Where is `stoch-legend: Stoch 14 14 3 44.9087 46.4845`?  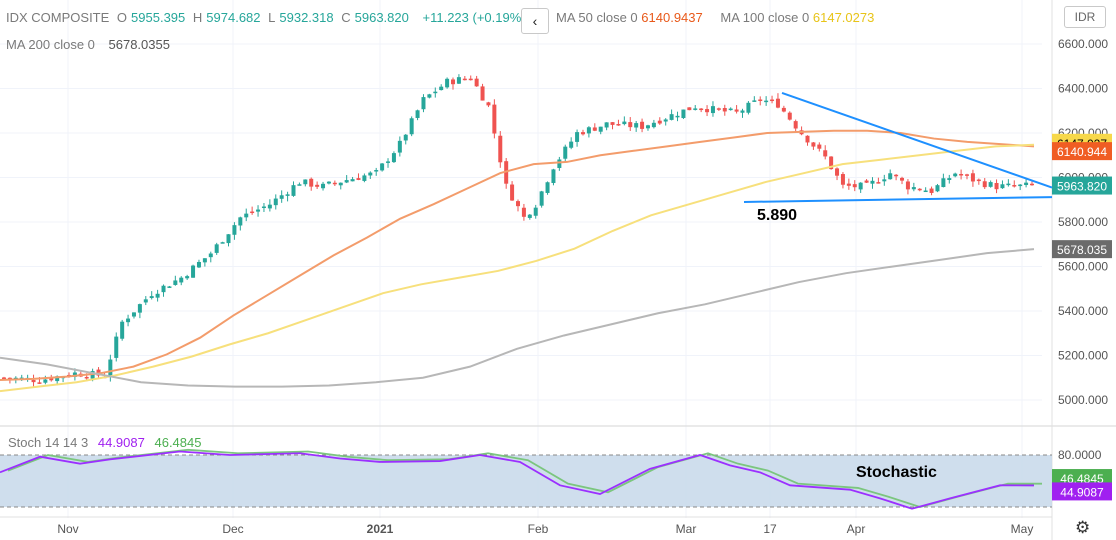
stoch-legend: Stoch 14 14 3 44.9087 46.4845 is located at coordinates (104, 442).